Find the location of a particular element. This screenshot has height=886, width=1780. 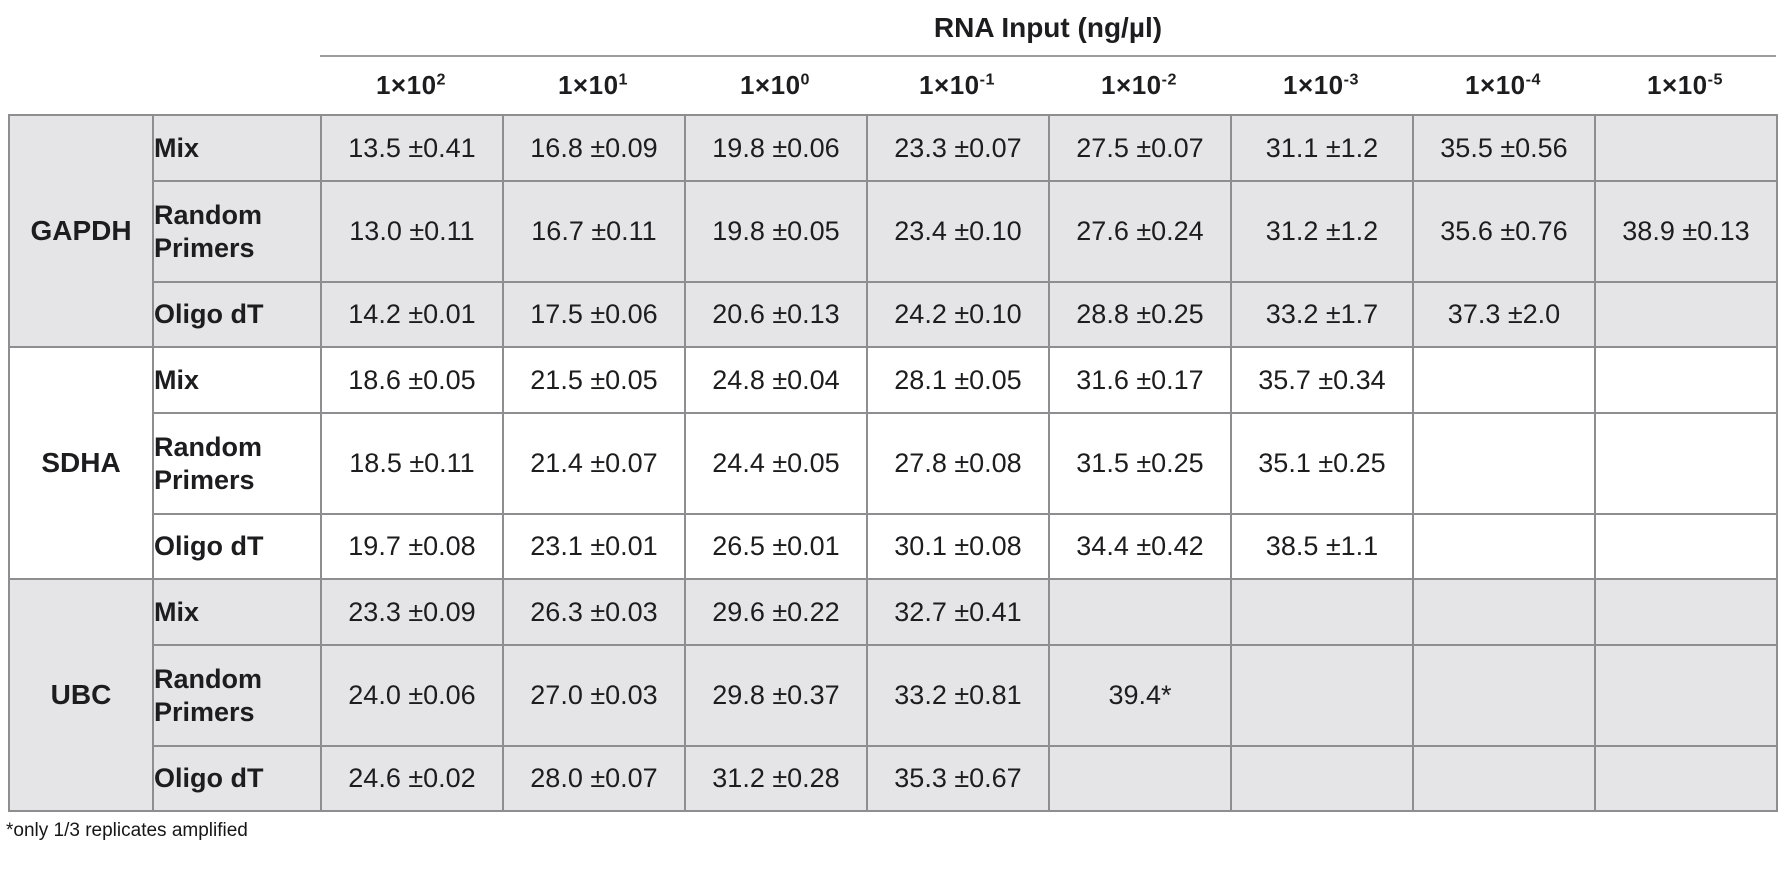

gene-label: GAPDH is located at coordinates (81, 231).